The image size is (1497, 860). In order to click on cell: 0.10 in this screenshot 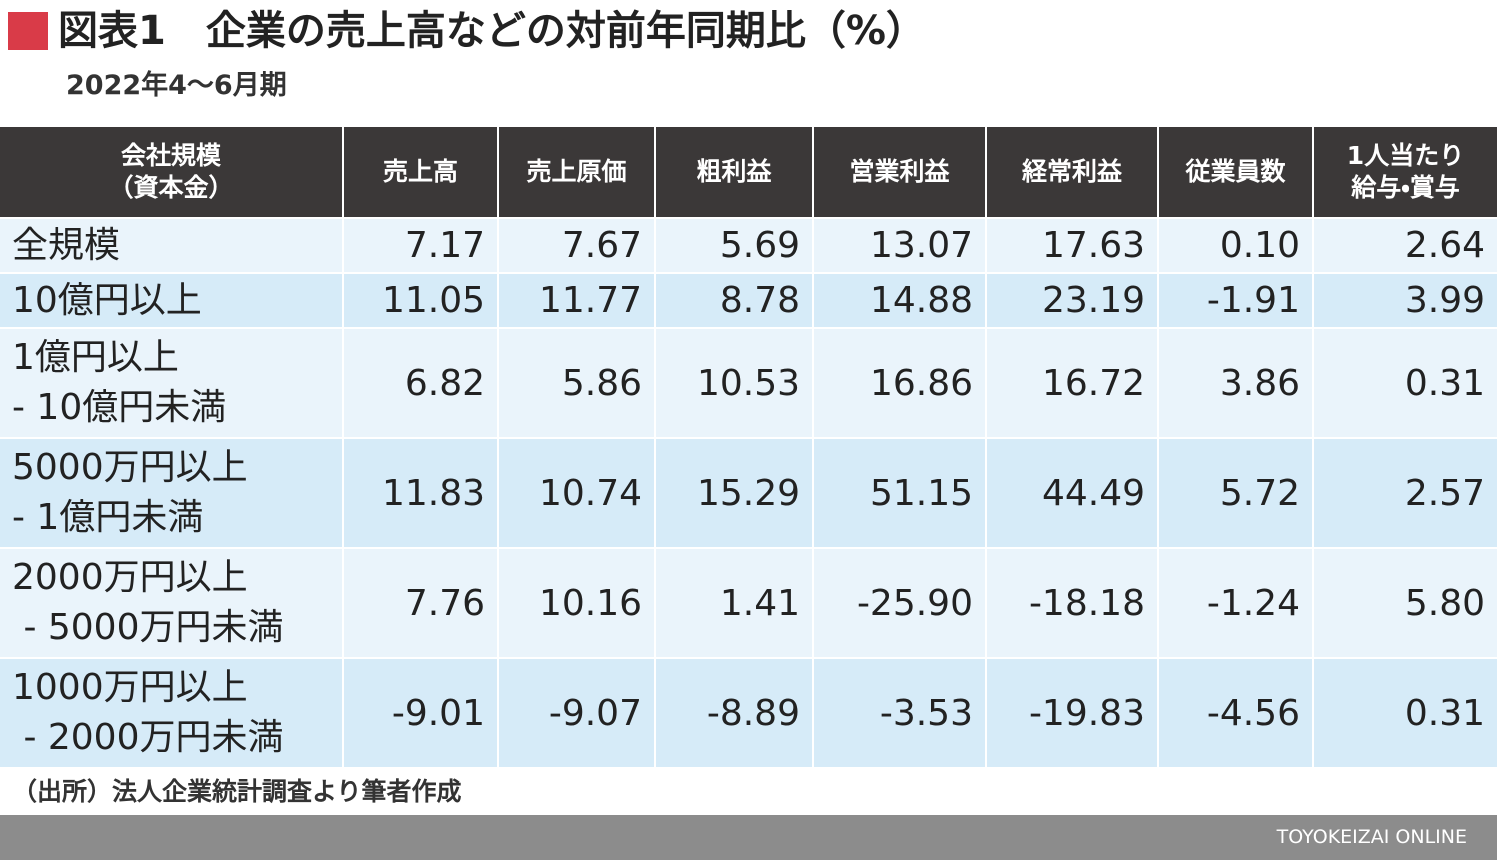, I will do `click(1235, 245)`.